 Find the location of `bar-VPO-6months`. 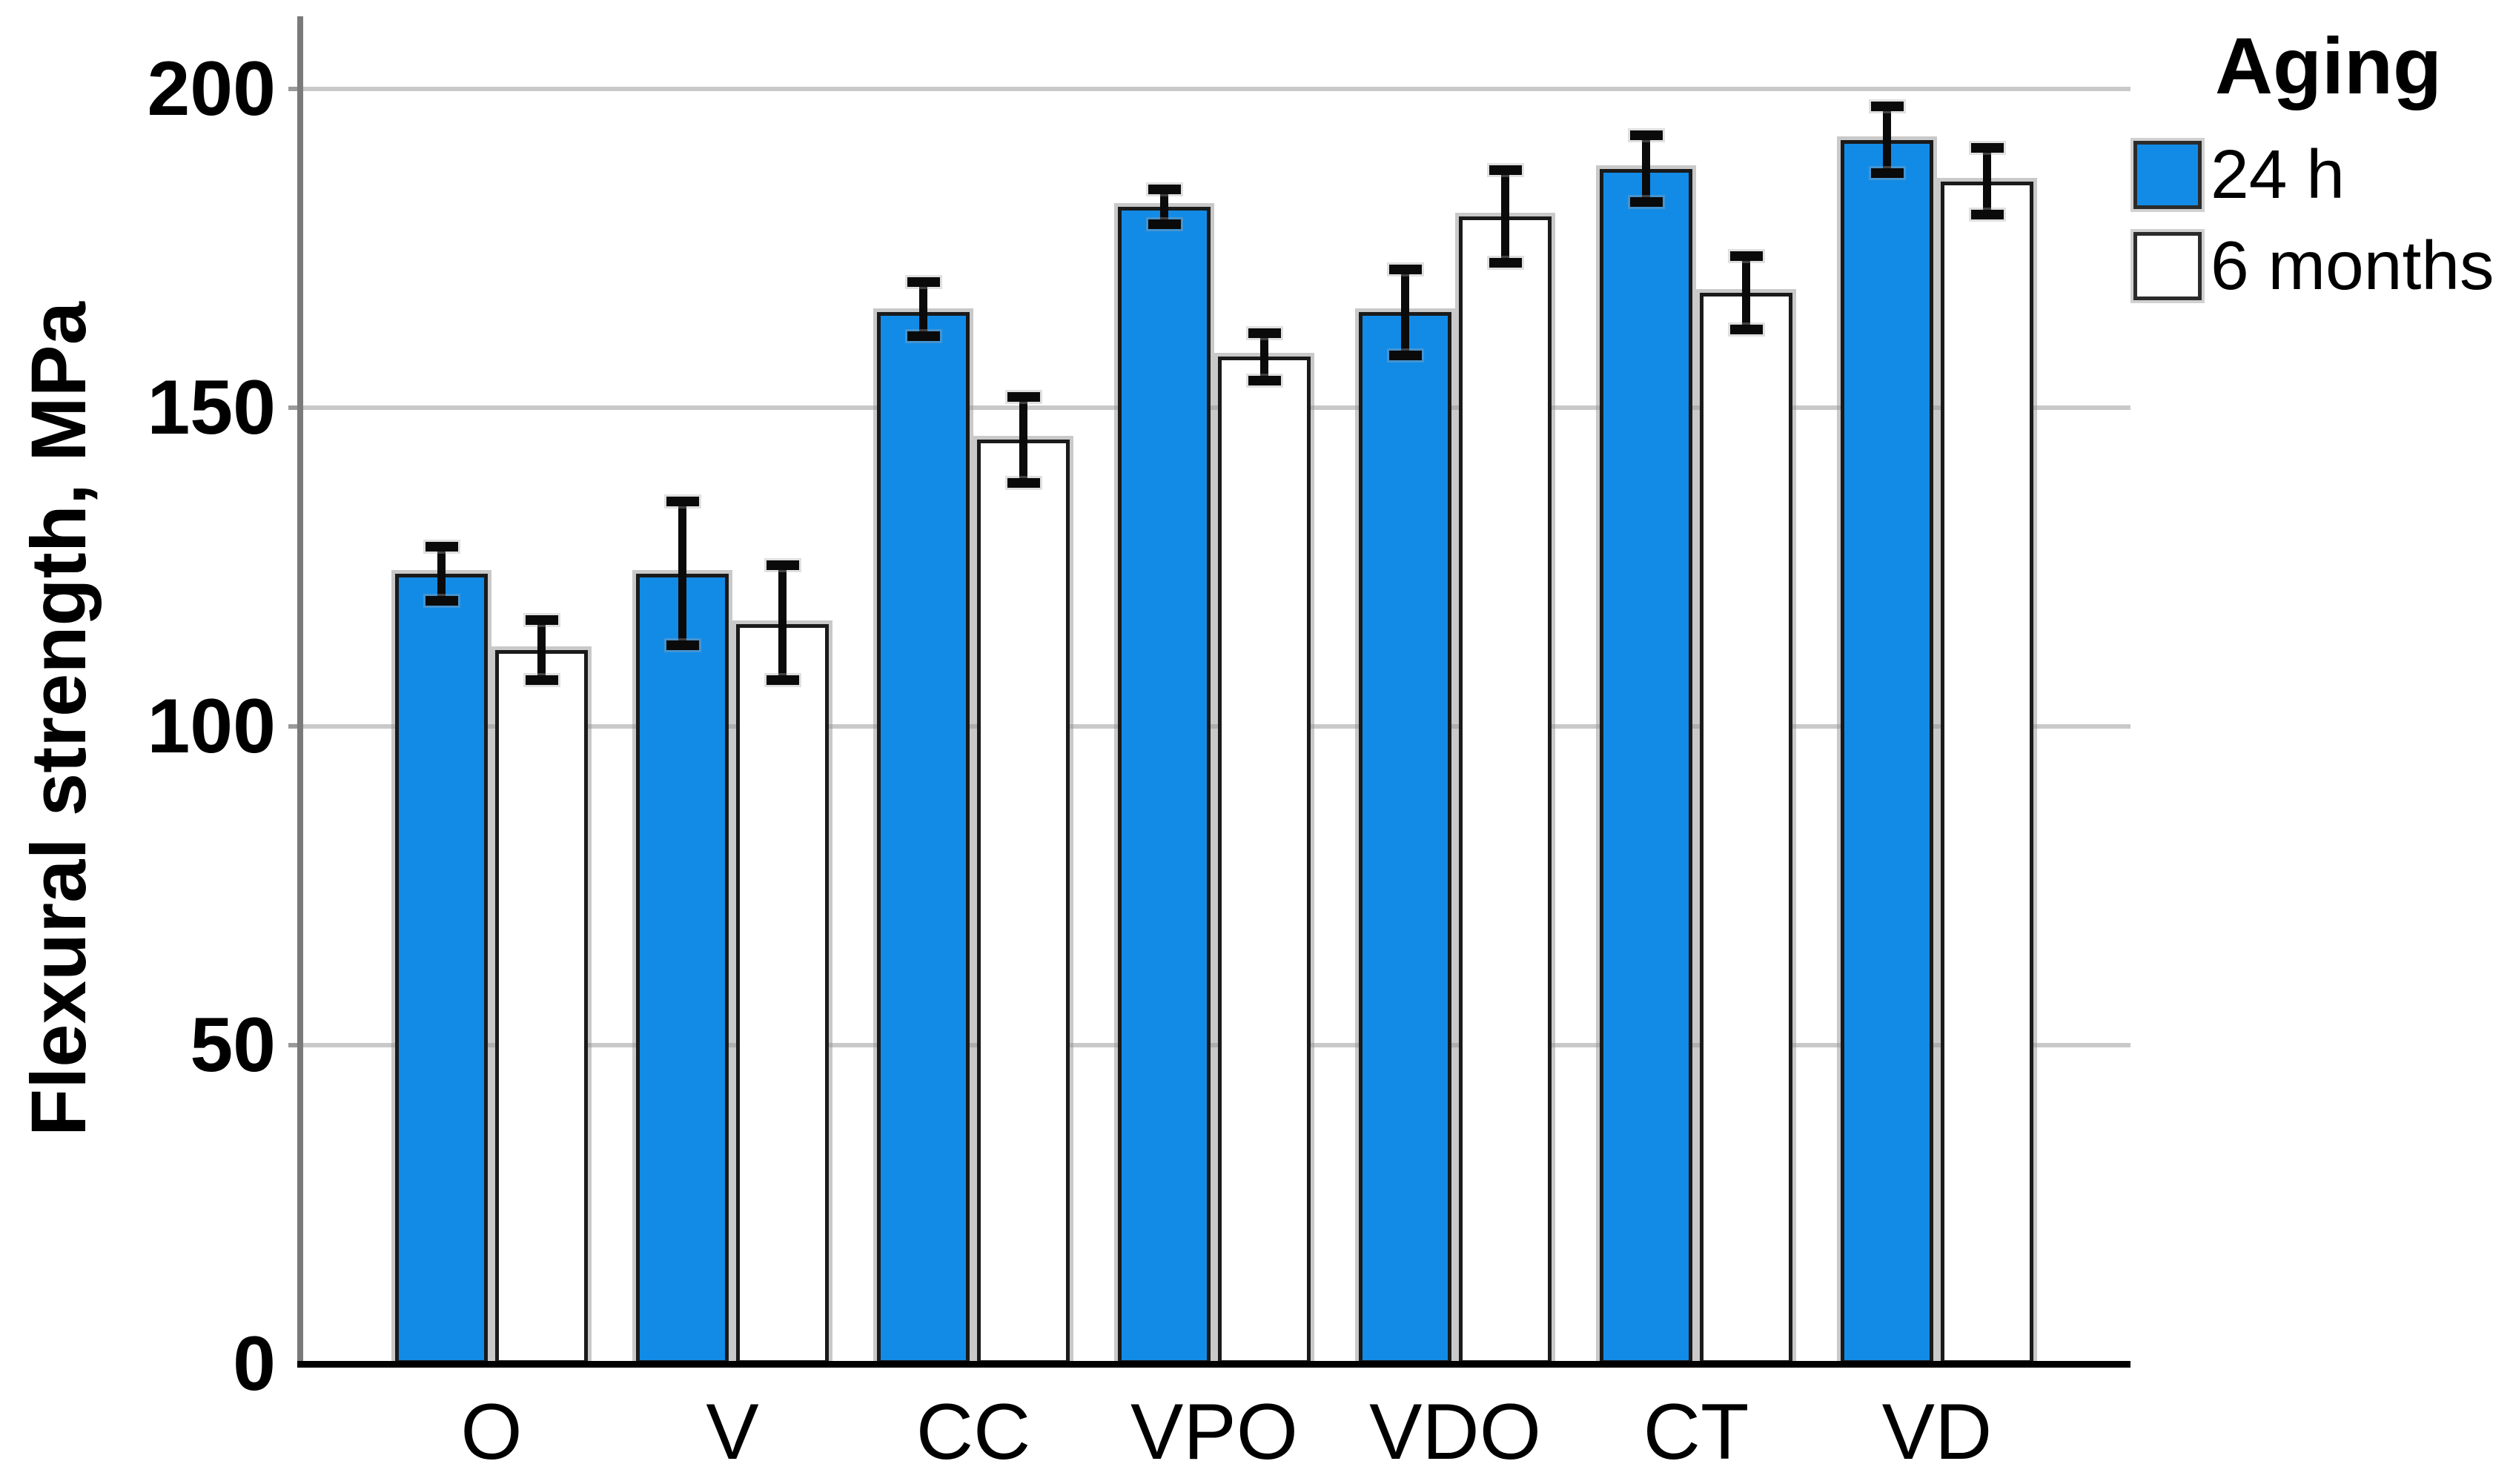

bar-VPO-6months is located at coordinates (1264, 860).